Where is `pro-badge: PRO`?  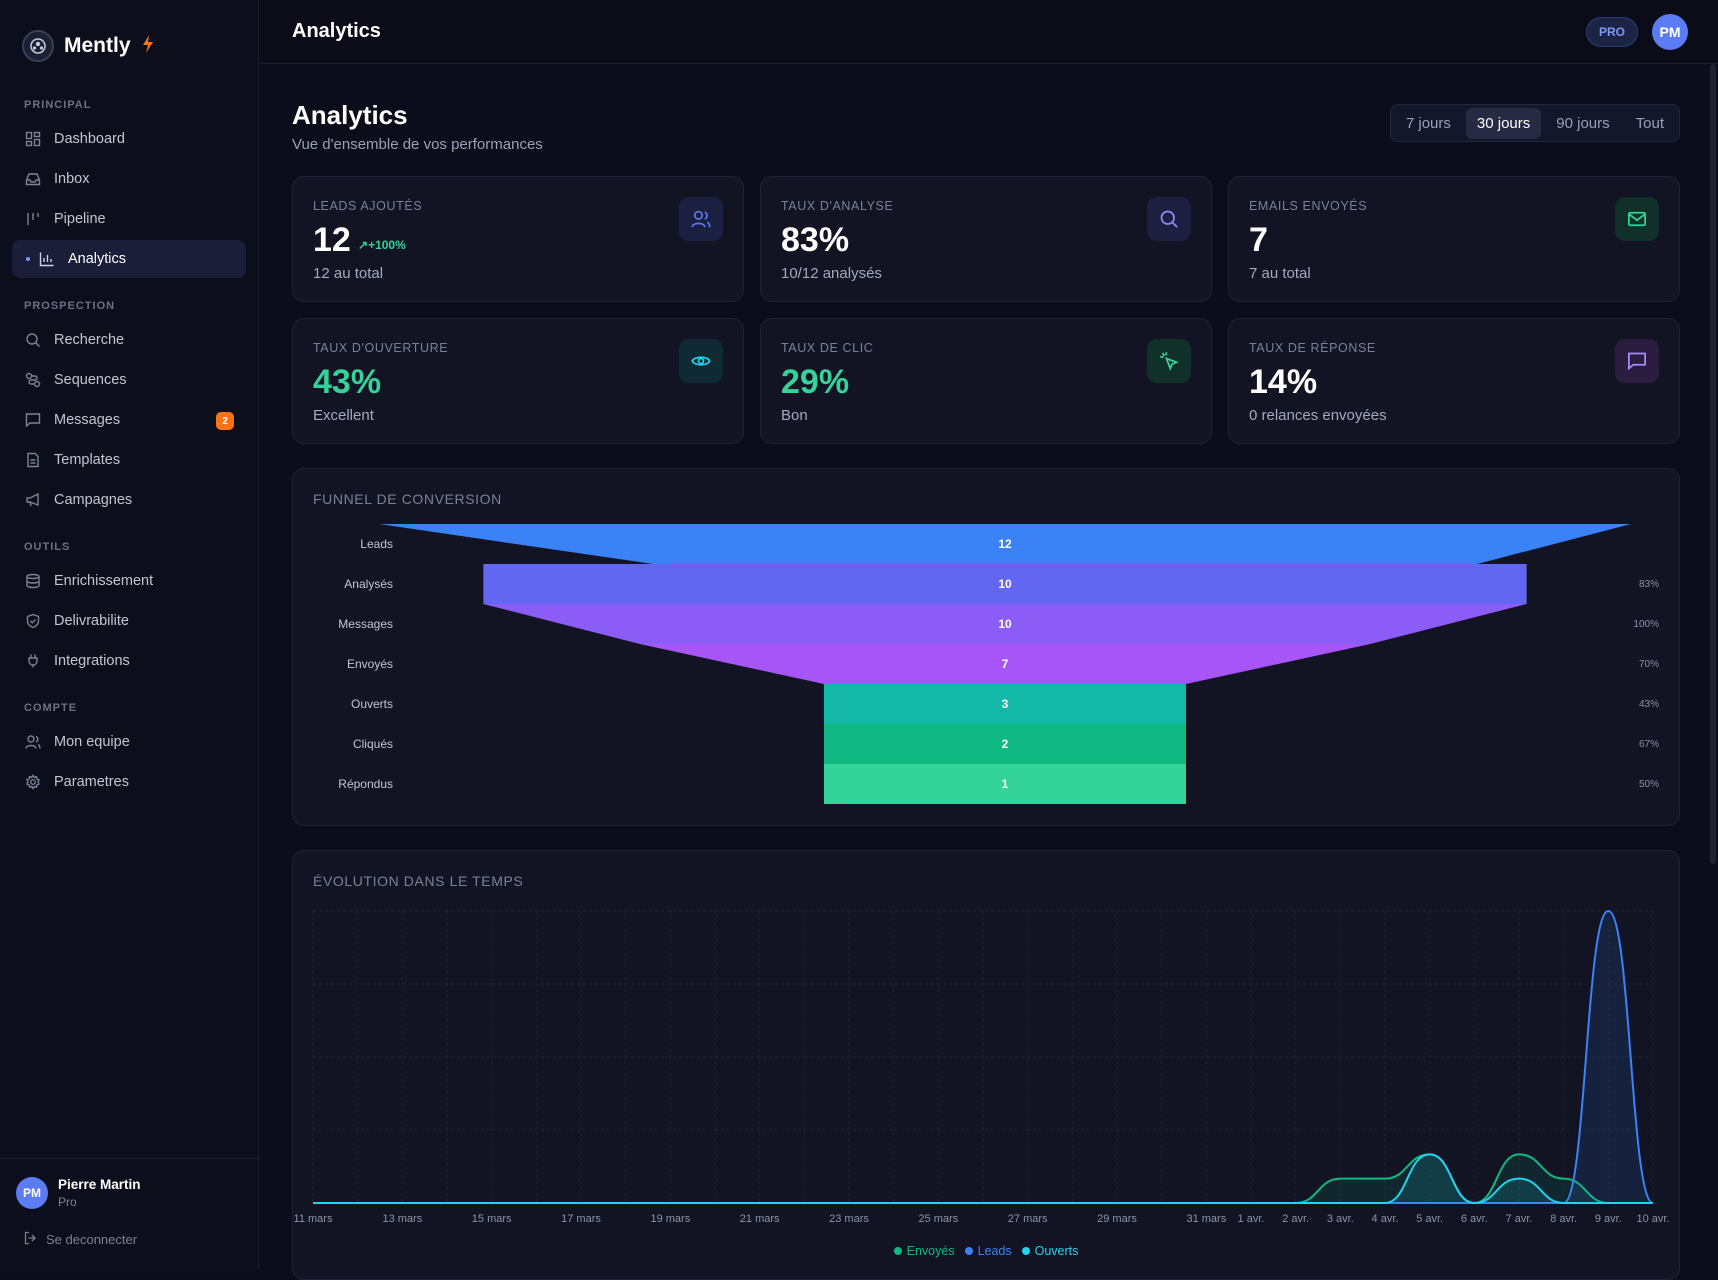 pro-badge: PRO is located at coordinates (1612, 32).